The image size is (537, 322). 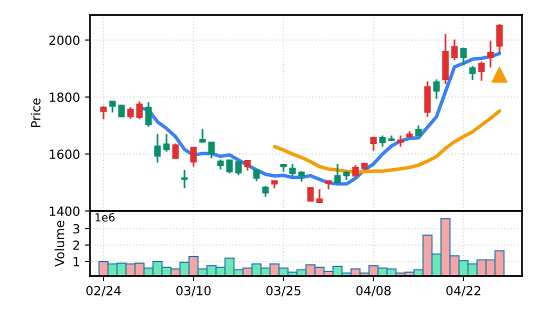 What do you see at coordinates (103, 291) in the screenshot?
I see `x-tick-label: 02/24` at bounding box center [103, 291].